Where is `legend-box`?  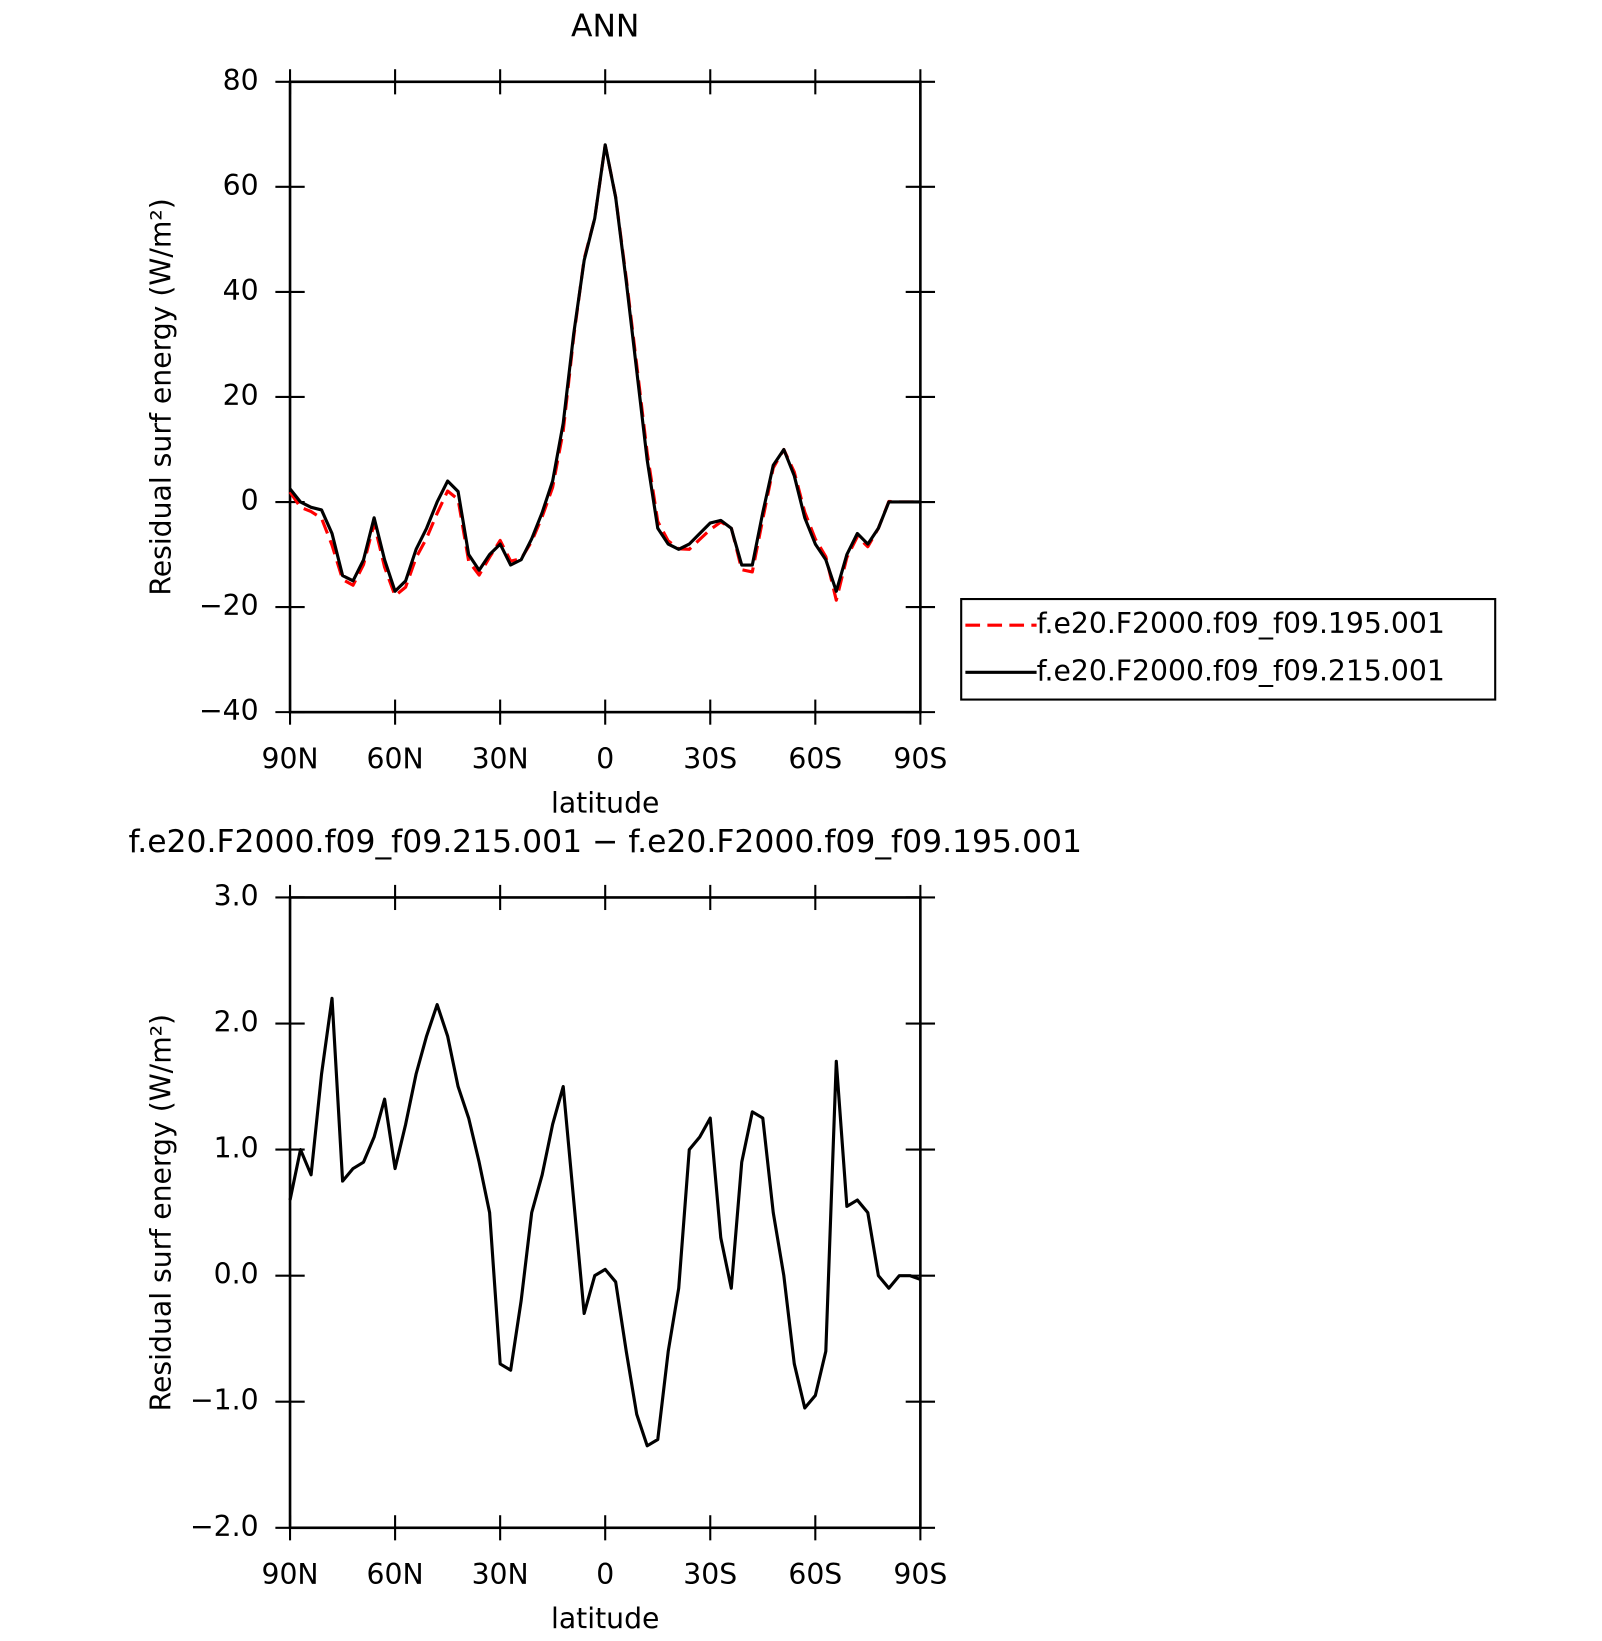 legend-box is located at coordinates (1228, 649).